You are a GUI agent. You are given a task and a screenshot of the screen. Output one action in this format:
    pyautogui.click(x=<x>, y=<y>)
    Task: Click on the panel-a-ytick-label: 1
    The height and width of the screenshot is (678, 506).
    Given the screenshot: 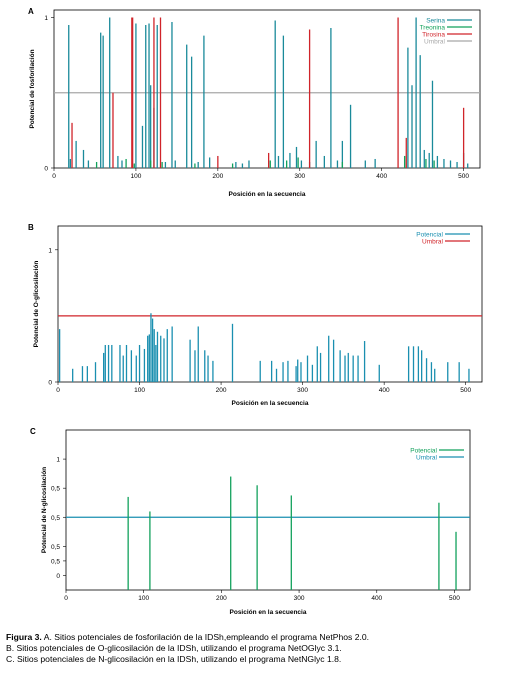 What is the action you would take?
    pyautogui.click(x=46, y=18)
    